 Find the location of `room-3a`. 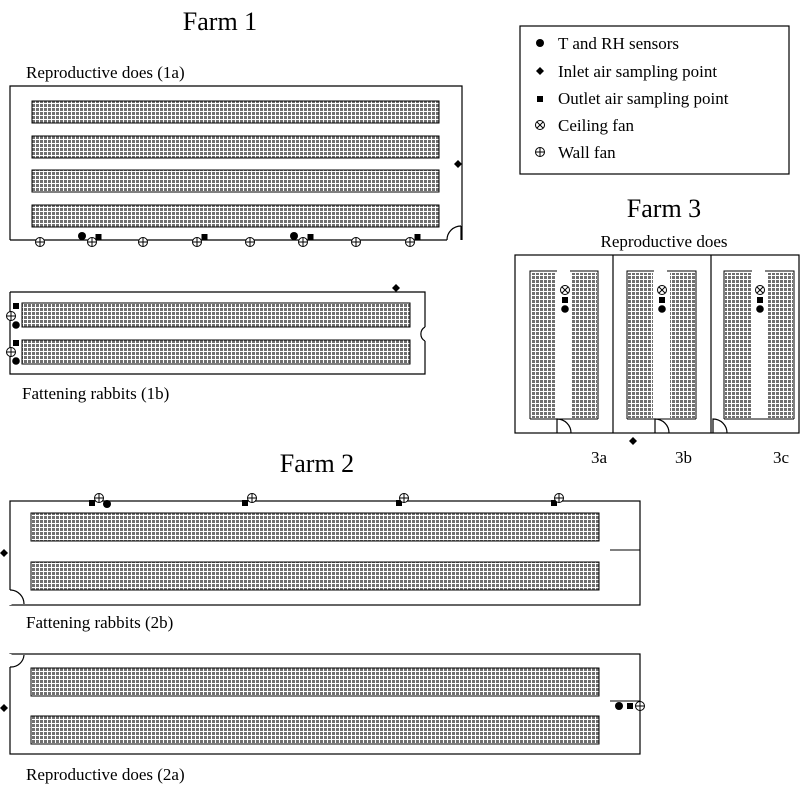

room-3a is located at coordinates (564, 352).